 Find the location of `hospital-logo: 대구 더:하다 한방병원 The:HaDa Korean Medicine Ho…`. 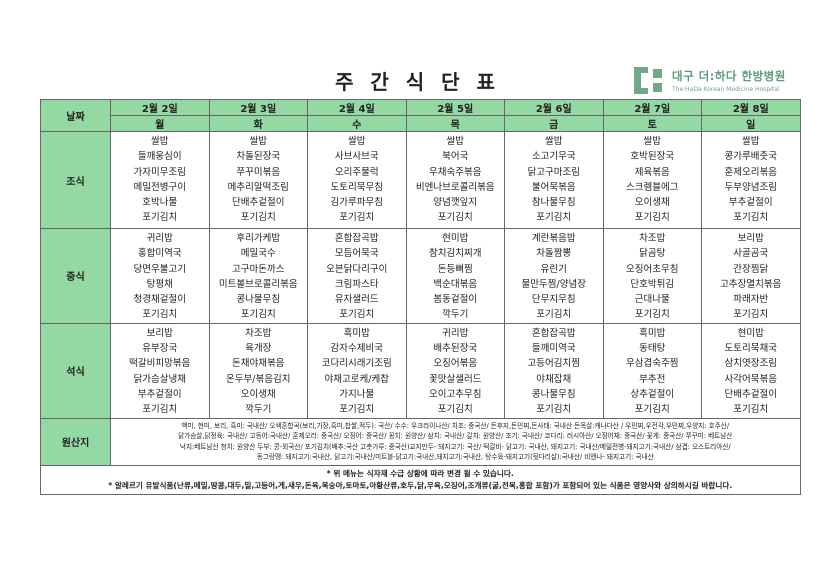

hospital-logo: 대구 더:하다 한방병원 The:HaDa Korean Medicine Ho… is located at coordinates (710, 80).